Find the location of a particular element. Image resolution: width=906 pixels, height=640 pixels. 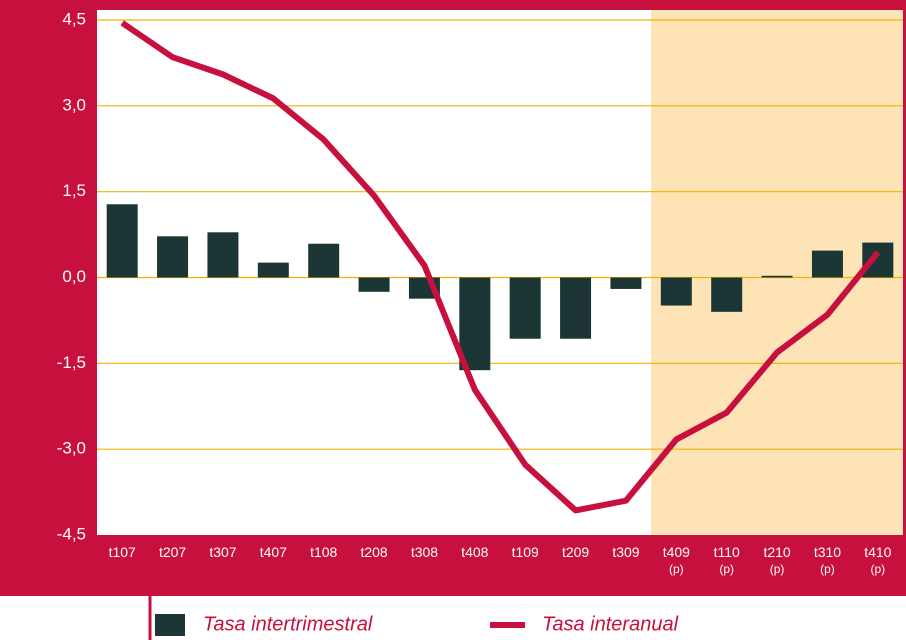

legend-swatch is located at coordinates (170, 625).